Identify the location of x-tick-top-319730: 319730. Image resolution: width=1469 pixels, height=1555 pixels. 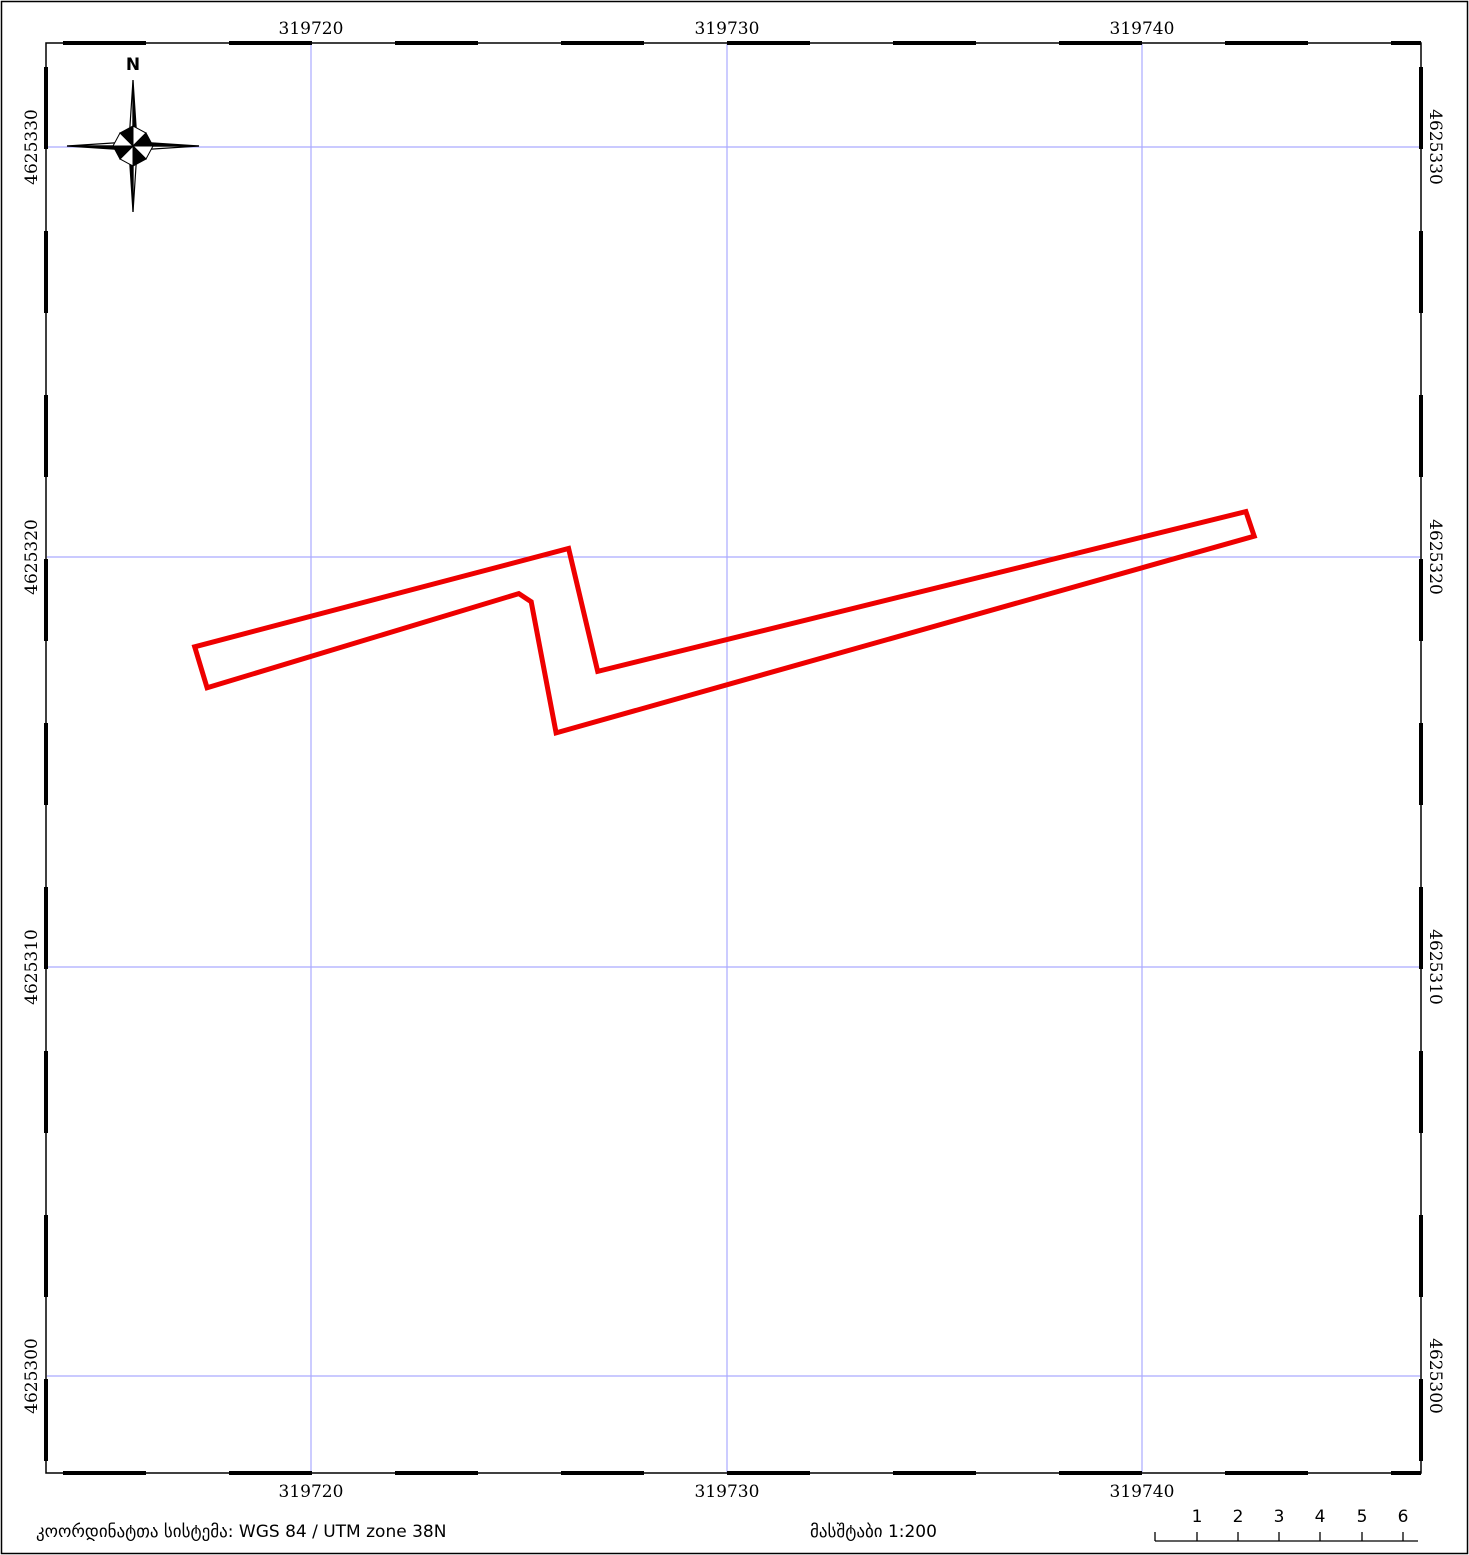
(727, 29).